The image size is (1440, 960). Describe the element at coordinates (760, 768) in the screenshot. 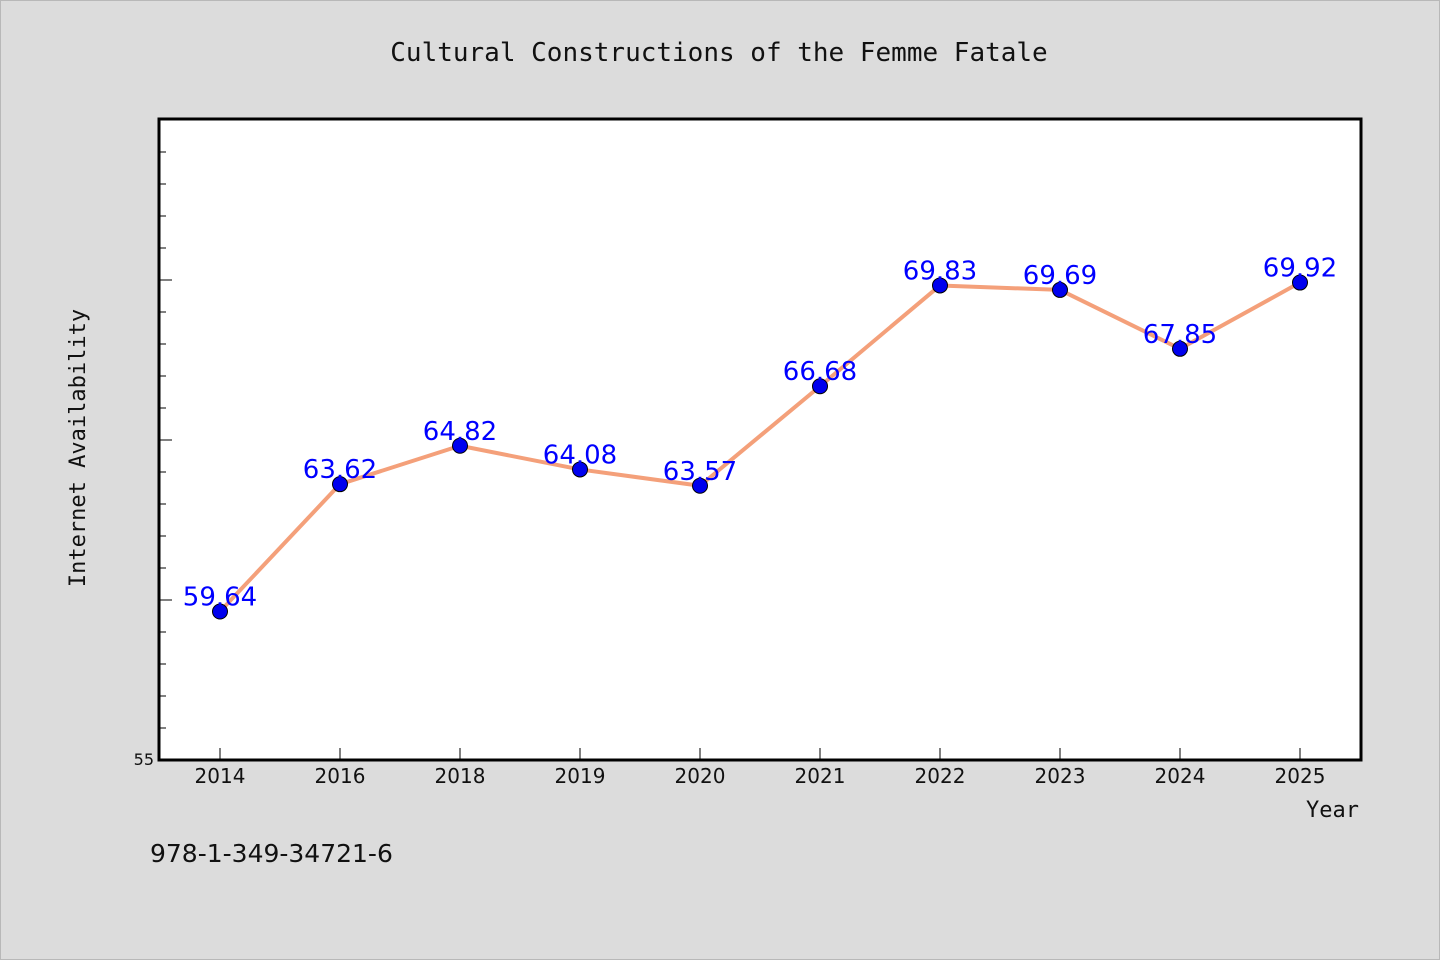

I see `x-axis-ticks: 2014 2016 2018 2019 2020 2021 2022 2023 2024 2025` at that location.